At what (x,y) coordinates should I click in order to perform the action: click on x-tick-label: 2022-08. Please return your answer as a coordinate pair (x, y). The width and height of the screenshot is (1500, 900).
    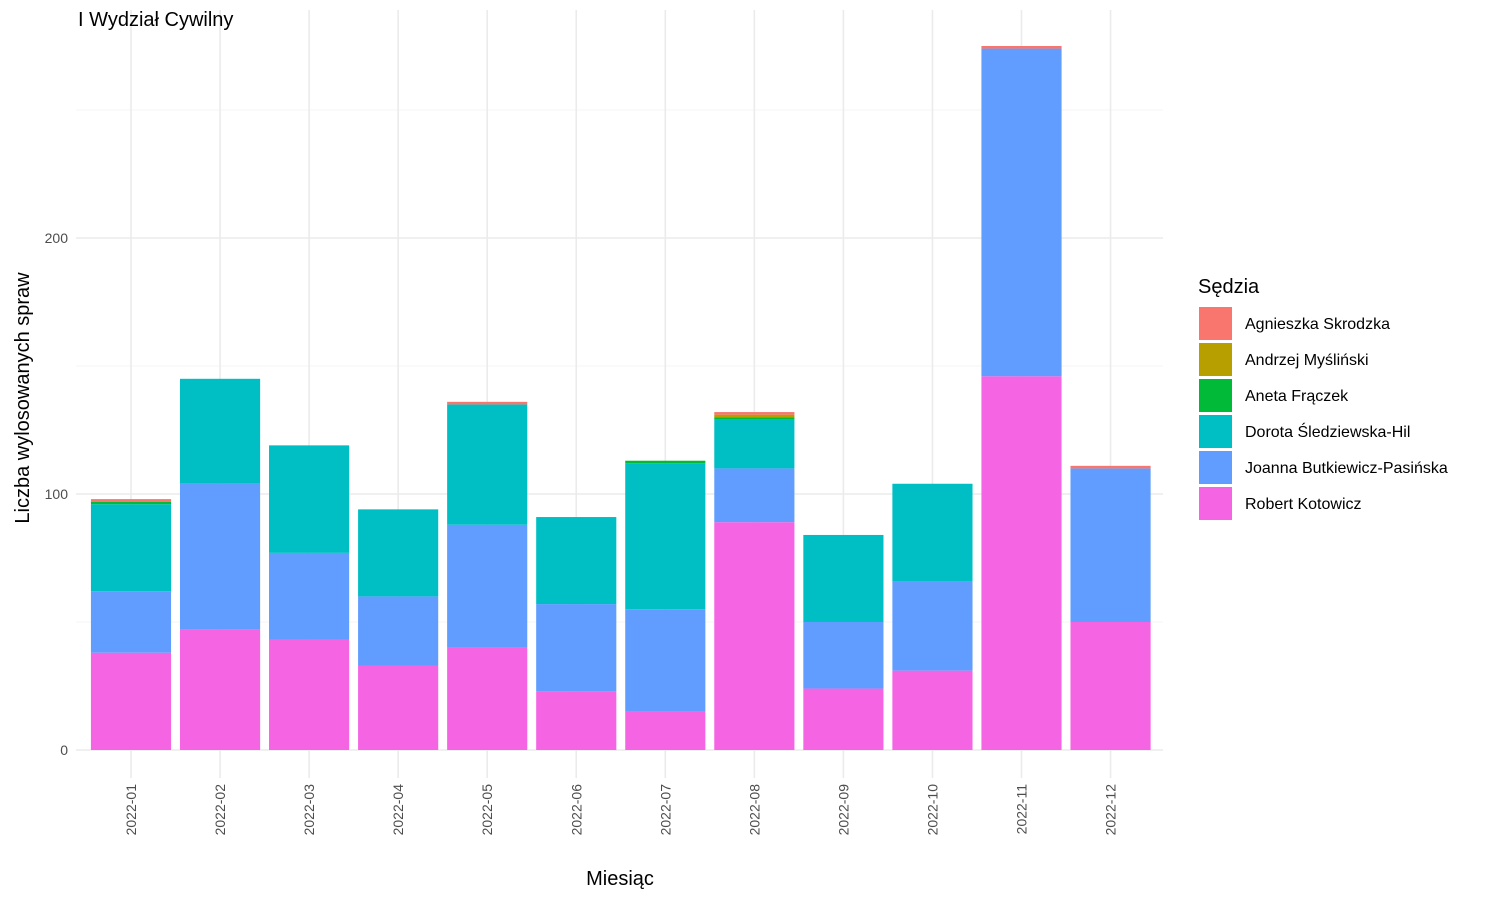
    Looking at the image, I should click on (754, 810).